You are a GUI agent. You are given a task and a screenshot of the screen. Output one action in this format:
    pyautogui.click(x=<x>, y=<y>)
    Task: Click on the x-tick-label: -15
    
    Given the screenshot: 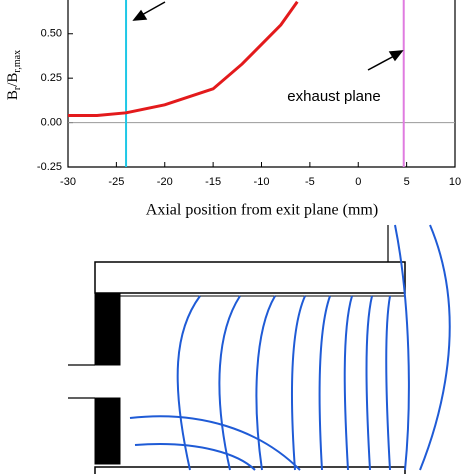 What is the action you would take?
    pyautogui.click(x=213, y=182)
    